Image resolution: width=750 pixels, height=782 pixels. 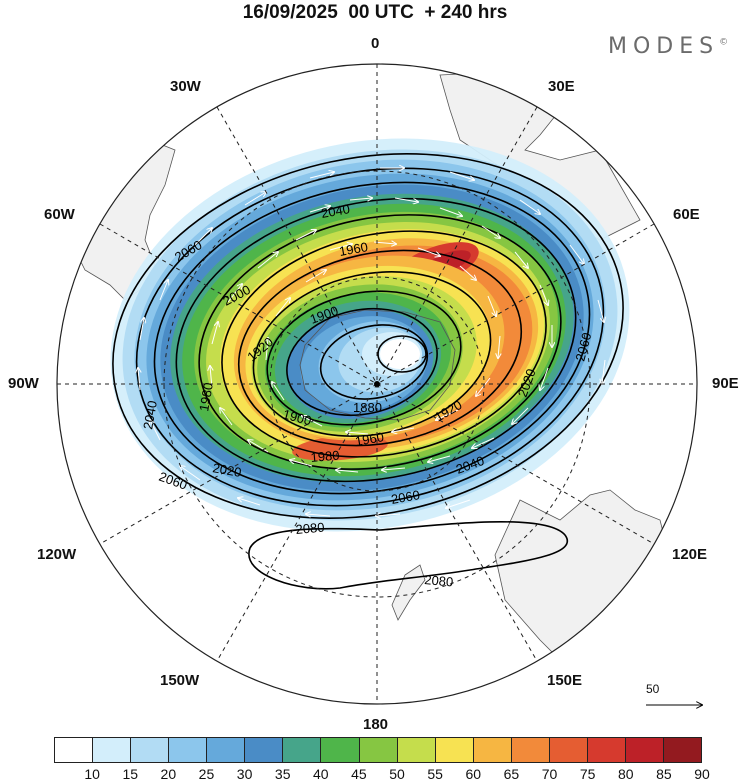 What do you see at coordinates (702, 774) in the screenshot?
I see `colorbar-tick-label: 90` at bounding box center [702, 774].